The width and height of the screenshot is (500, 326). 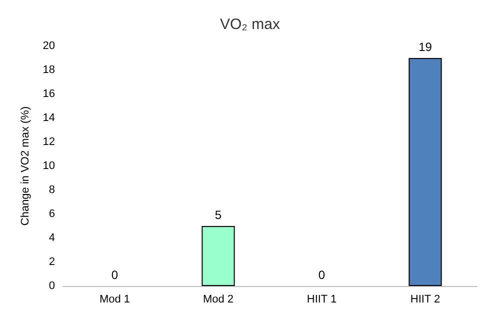 I want to click on chart-title: VO₂ max, so click(x=250, y=24).